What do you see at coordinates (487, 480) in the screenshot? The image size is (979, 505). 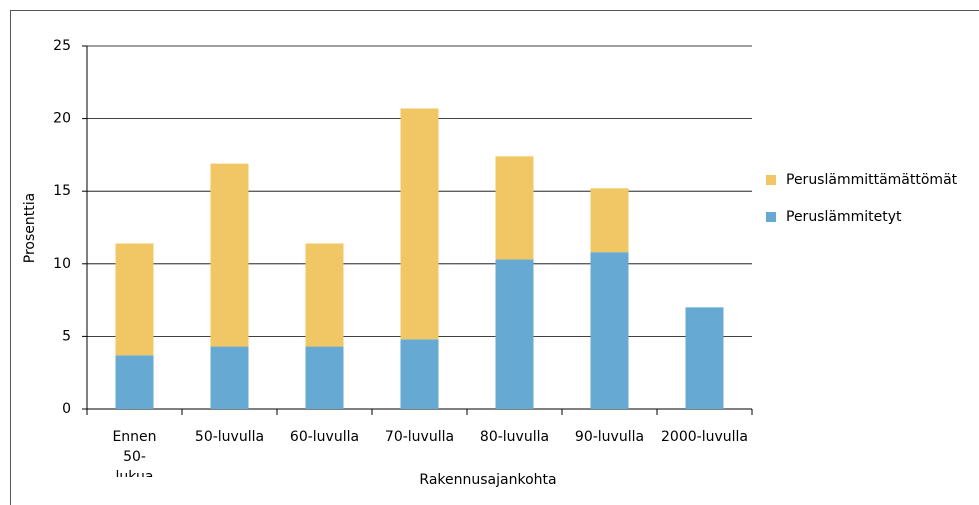 I see `x-axis-label: Rakennusajankohta` at bounding box center [487, 480].